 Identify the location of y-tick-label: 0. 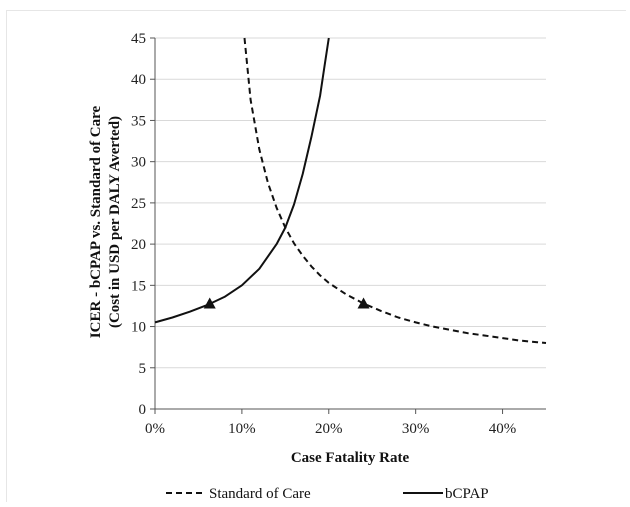
(143, 410).